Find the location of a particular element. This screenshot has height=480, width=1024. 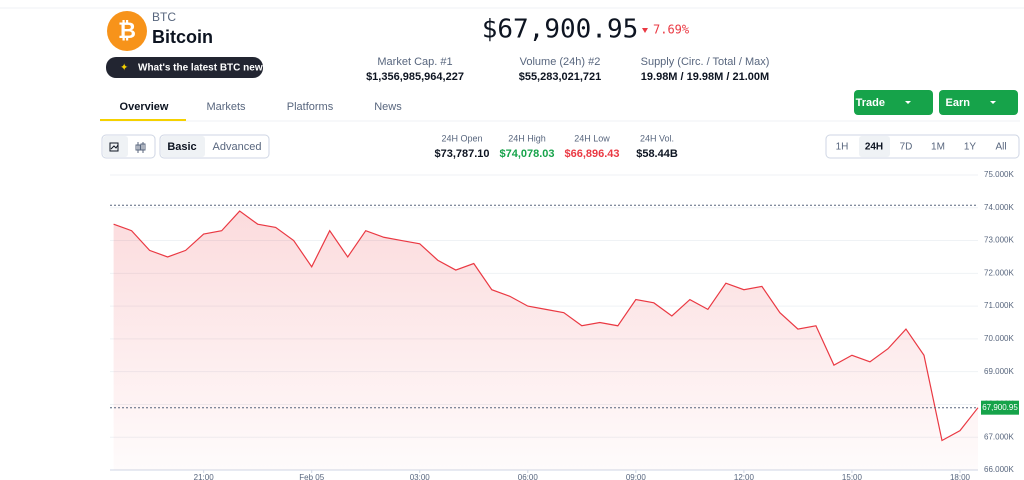

day-stat-value: $73,787.10 is located at coordinates (461, 154).